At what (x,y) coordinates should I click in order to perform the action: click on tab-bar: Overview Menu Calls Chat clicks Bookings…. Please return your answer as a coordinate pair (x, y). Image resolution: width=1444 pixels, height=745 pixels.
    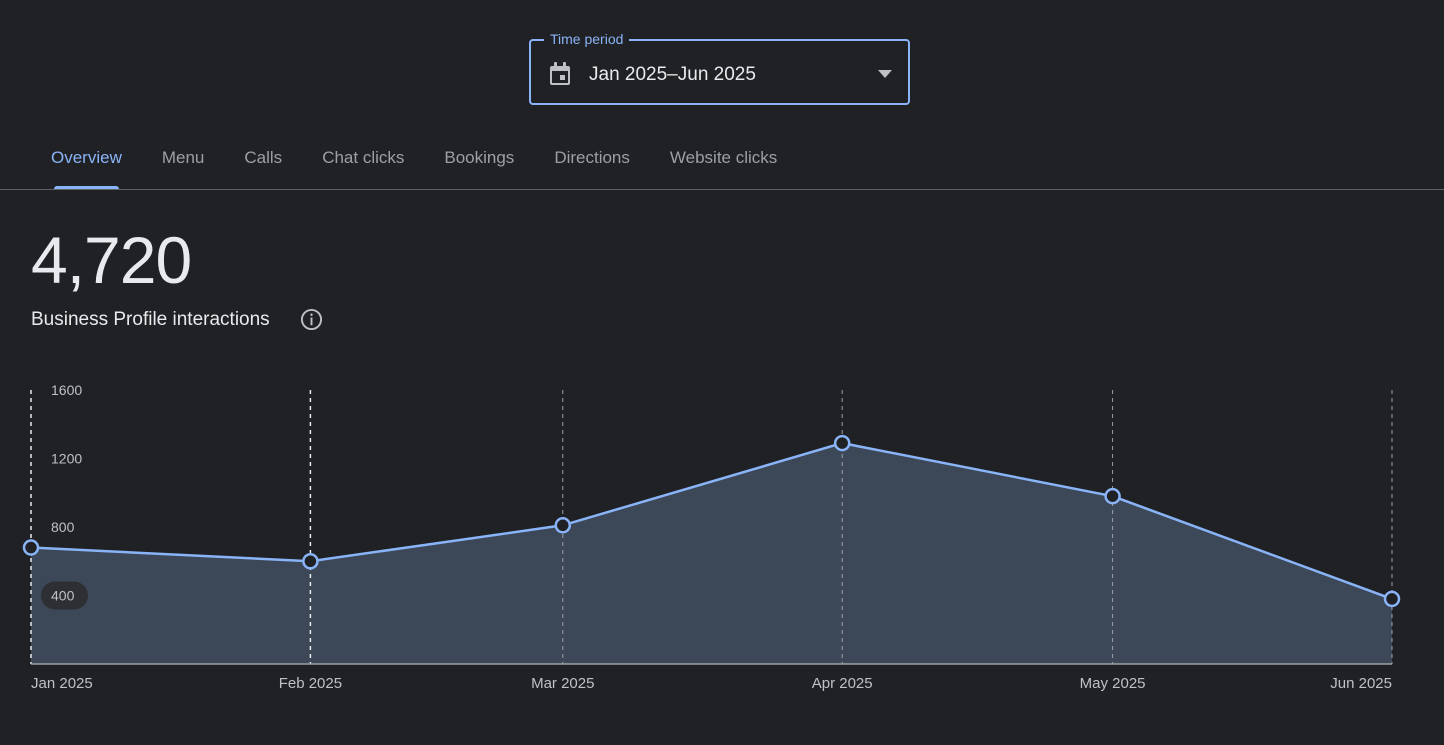
    Looking at the image, I should click on (414, 162).